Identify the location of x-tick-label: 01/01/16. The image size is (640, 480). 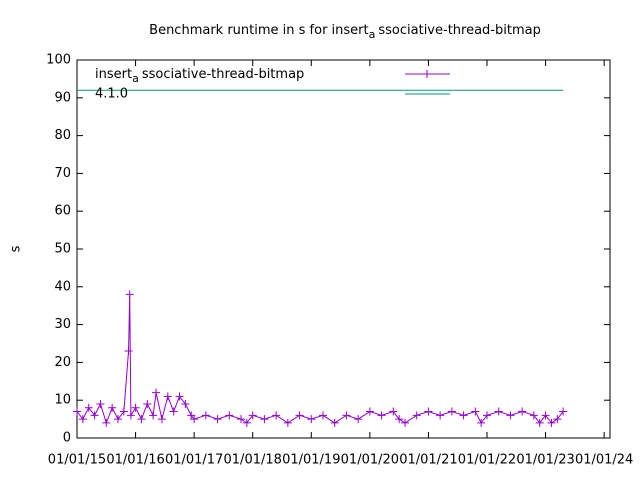
(135, 460).